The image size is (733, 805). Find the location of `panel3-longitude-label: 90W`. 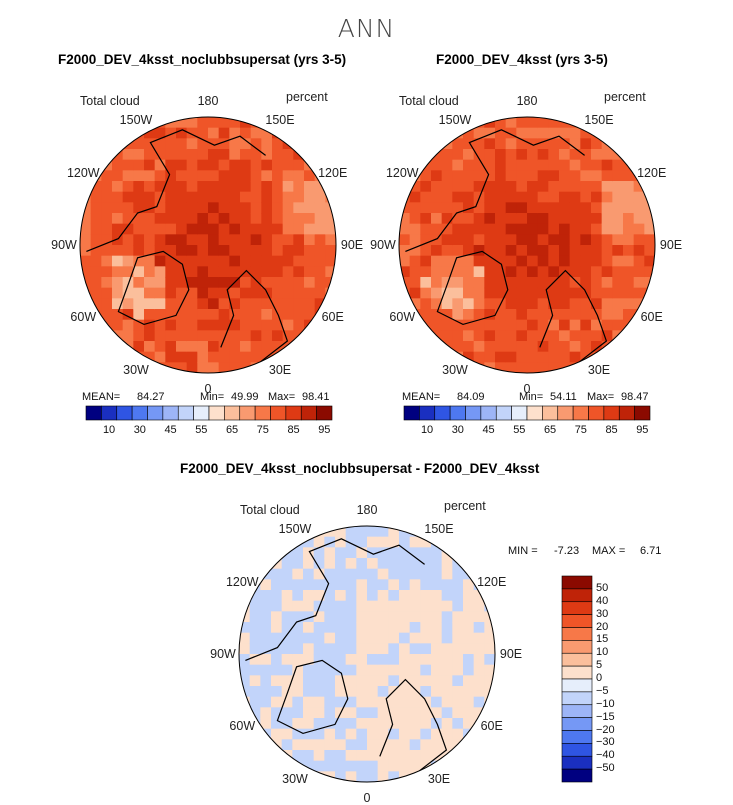

panel3-longitude-label: 90W is located at coordinates (223, 654).